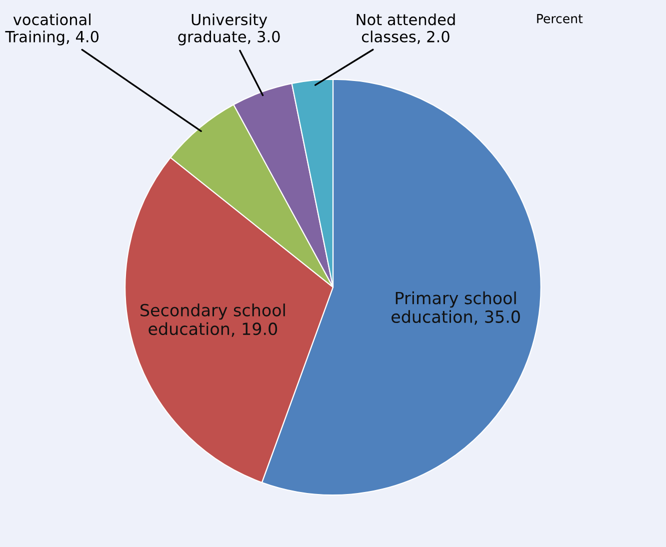 This screenshot has width=666, height=547. What do you see at coordinates (560, 19) in the screenshot?
I see `chart-title: Percent` at bounding box center [560, 19].